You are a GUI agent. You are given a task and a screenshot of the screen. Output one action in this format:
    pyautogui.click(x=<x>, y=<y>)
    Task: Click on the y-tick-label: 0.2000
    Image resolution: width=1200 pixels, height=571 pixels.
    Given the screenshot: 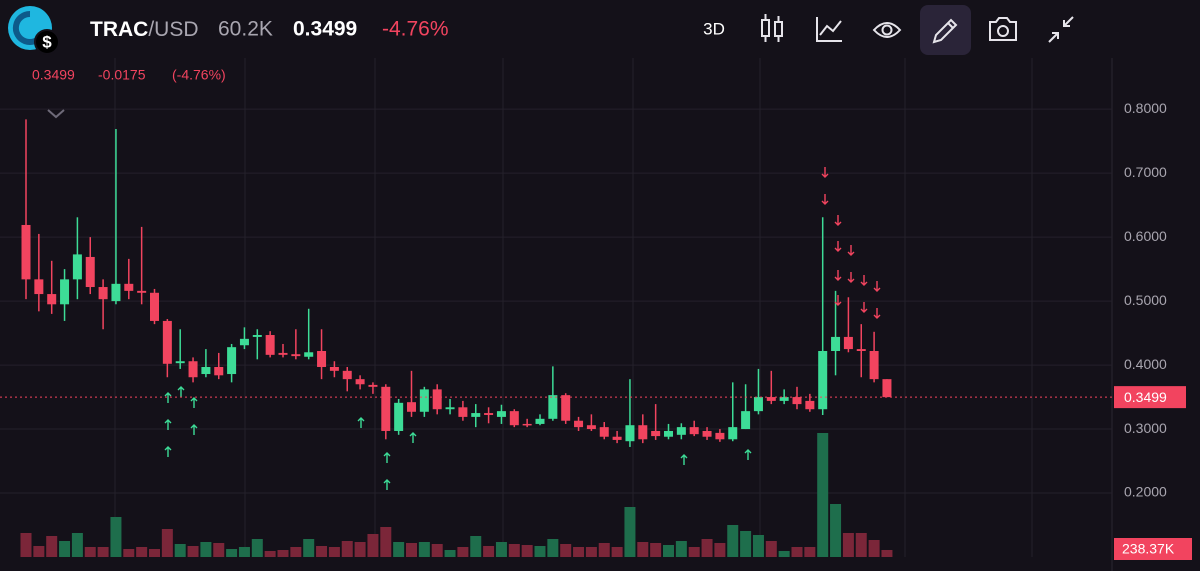 What is the action you would take?
    pyautogui.click(x=1145, y=492)
    